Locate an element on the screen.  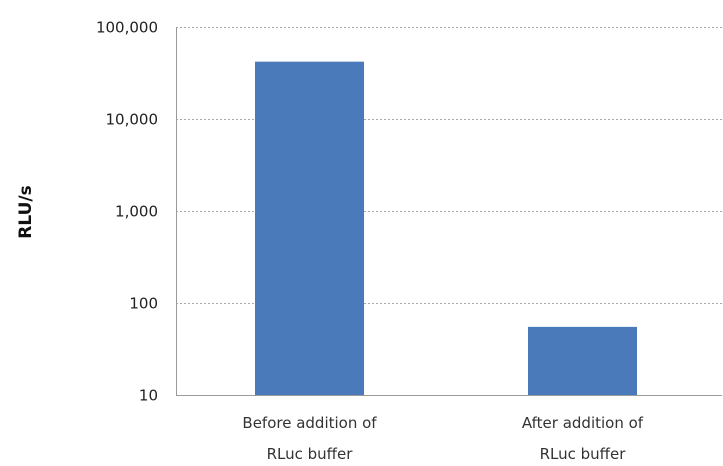
y-axis-title: RLU/s is located at coordinates (26, 211).